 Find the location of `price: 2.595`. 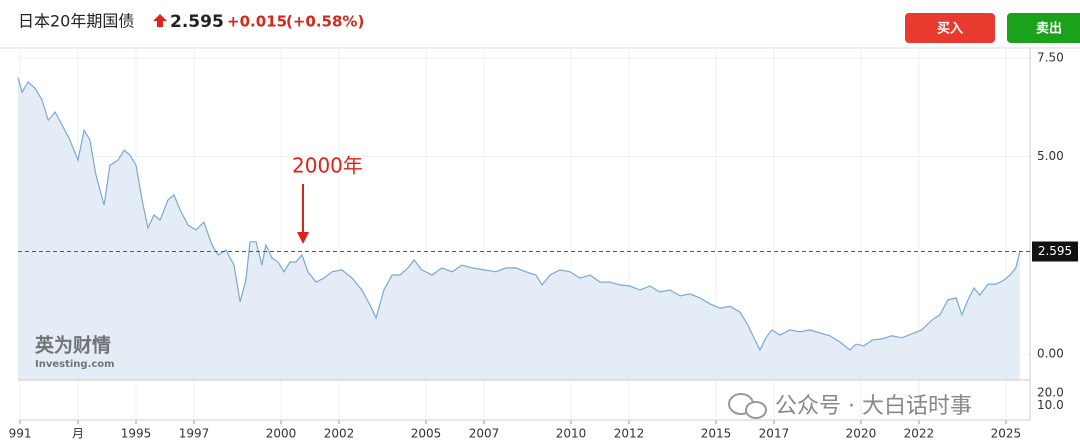

price: 2.595 is located at coordinates (197, 22).